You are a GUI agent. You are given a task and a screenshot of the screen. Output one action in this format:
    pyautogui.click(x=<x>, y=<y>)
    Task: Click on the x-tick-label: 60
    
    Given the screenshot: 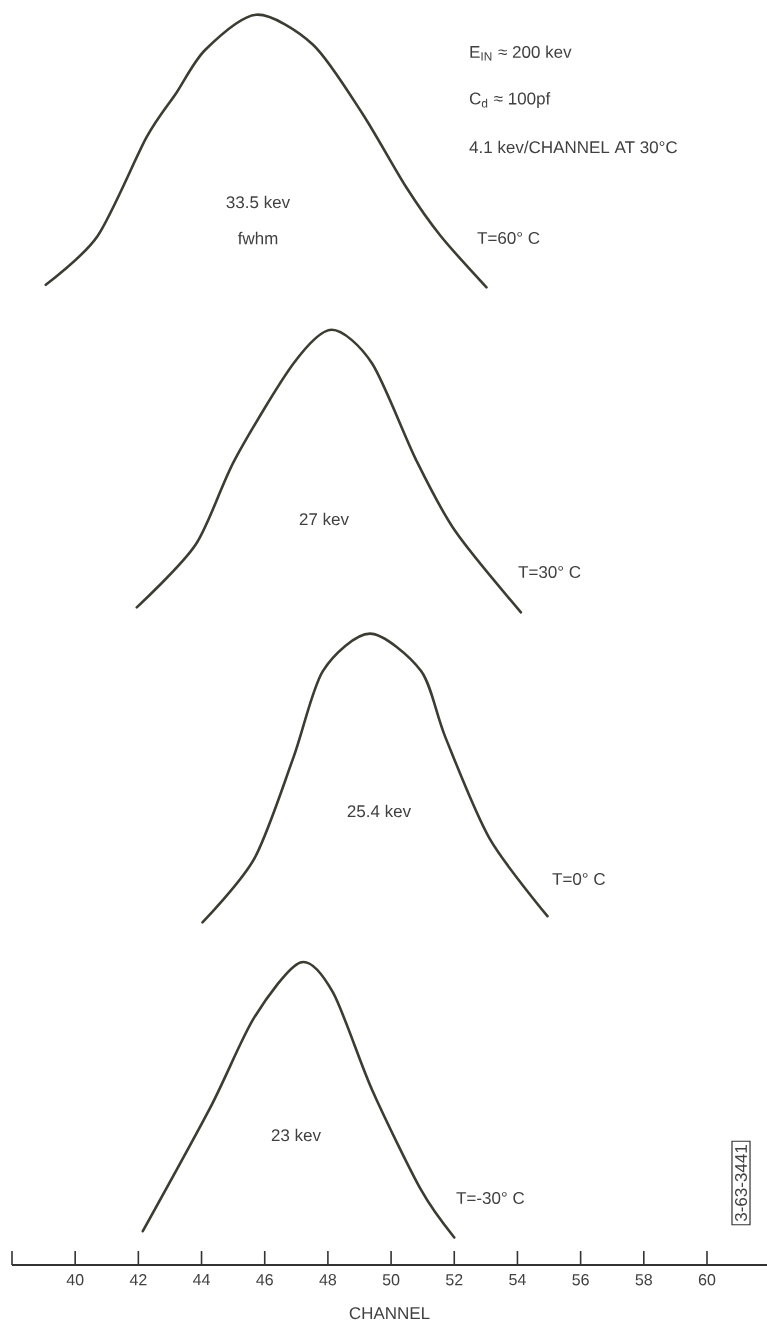 What is the action you would take?
    pyautogui.click(x=707, y=1280)
    